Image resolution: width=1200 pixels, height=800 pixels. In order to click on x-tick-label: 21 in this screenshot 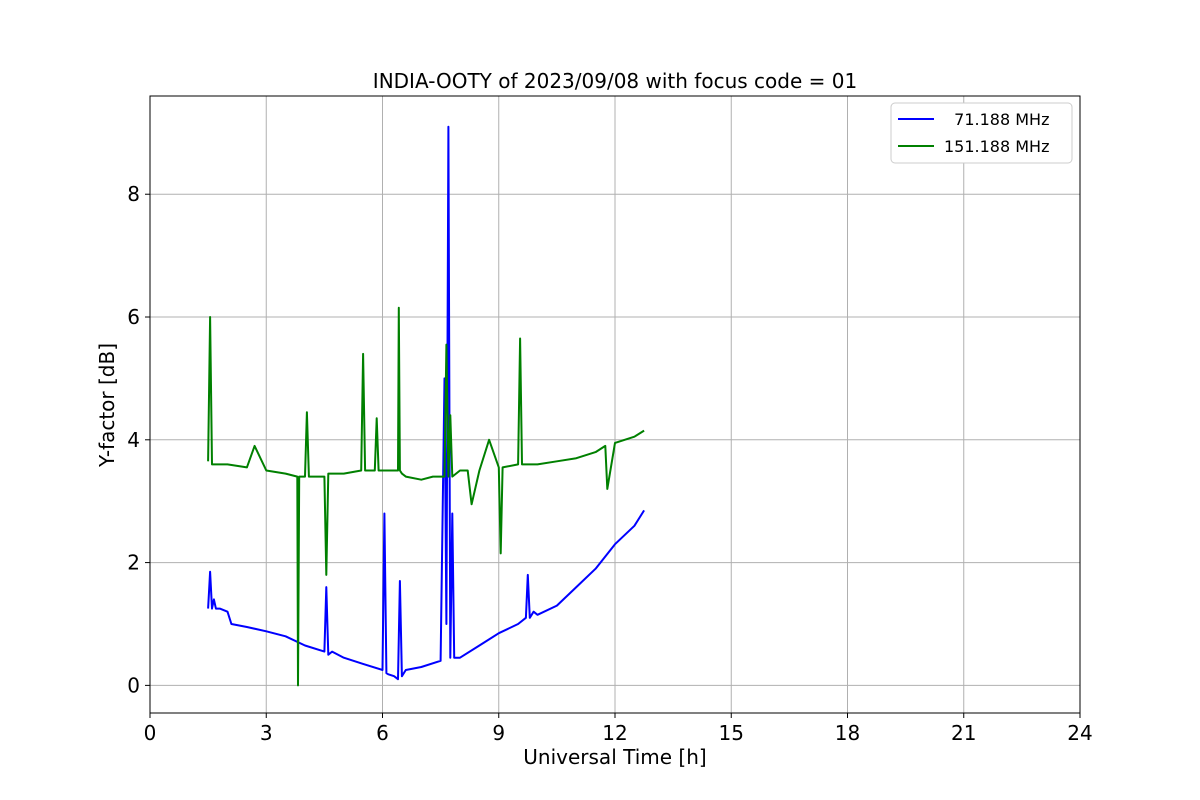, I will do `click(963, 733)`.